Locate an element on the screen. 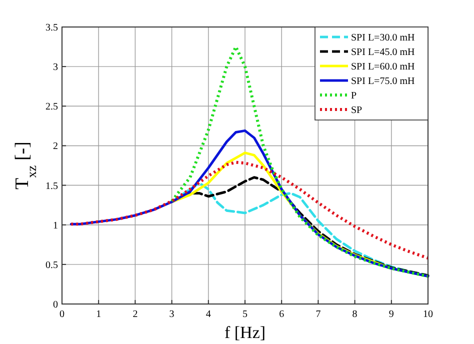 The width and height of the screenshot is (474, 344). y-tick-label: 1 is located at coordinates (55, 226).